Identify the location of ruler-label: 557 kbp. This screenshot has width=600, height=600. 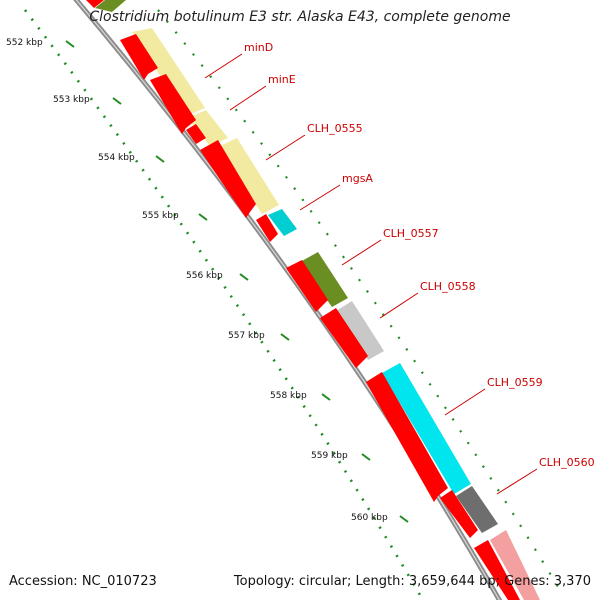
(246, 336).